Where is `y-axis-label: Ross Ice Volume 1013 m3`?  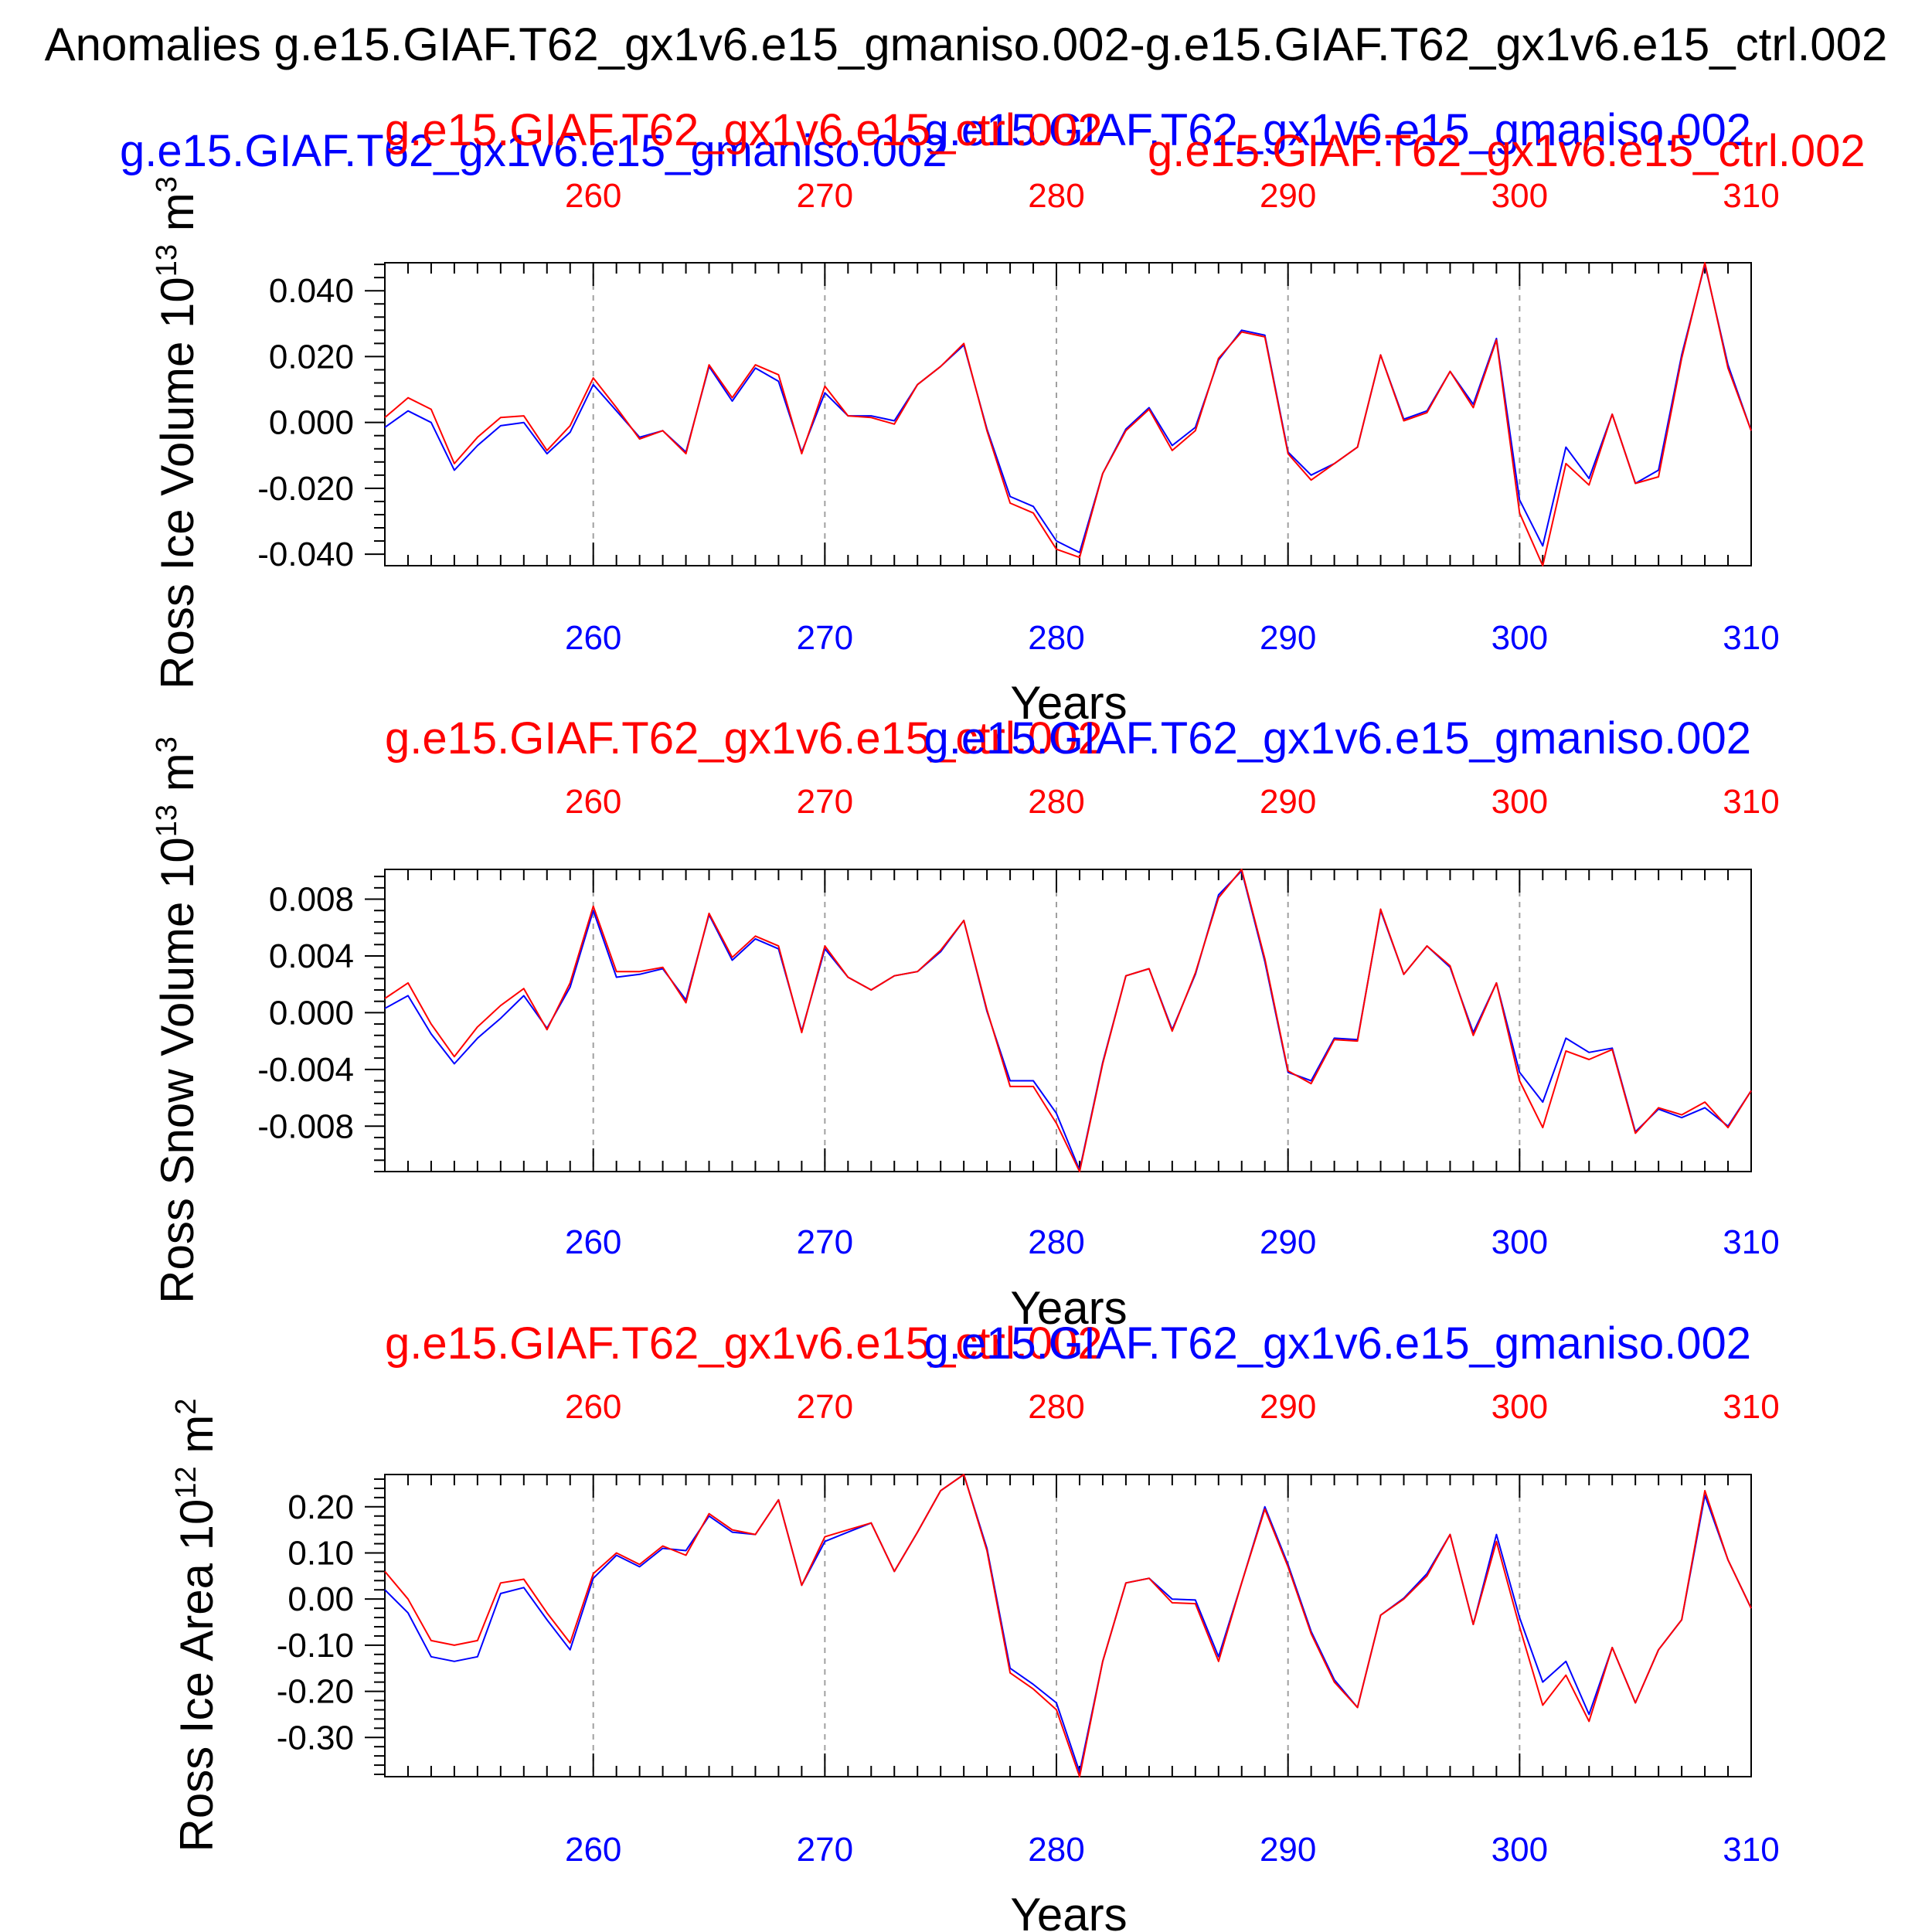 y-axis-label: Ross Ice Volume 1013 m3 is located at coordinates (177, 432).